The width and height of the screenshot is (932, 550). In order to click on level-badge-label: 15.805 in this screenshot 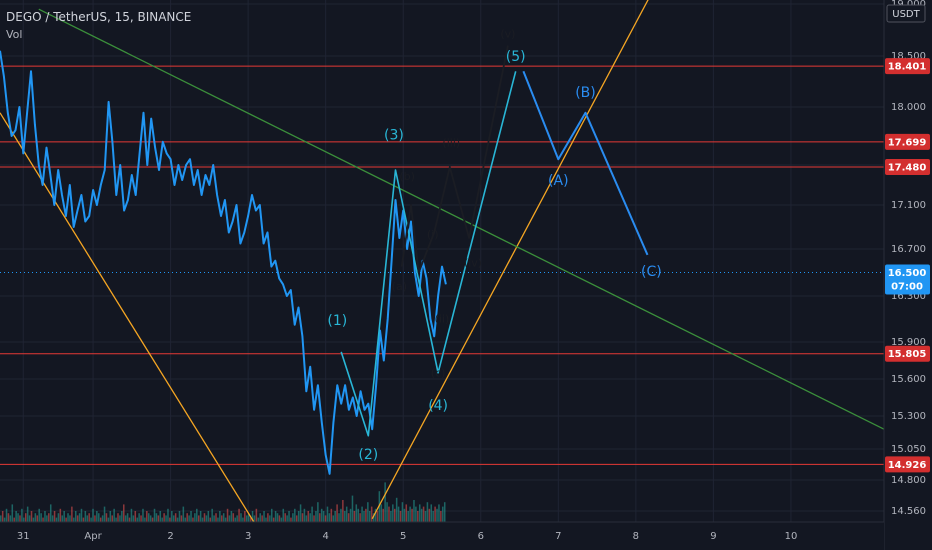, I will do `click(907, 354)`.